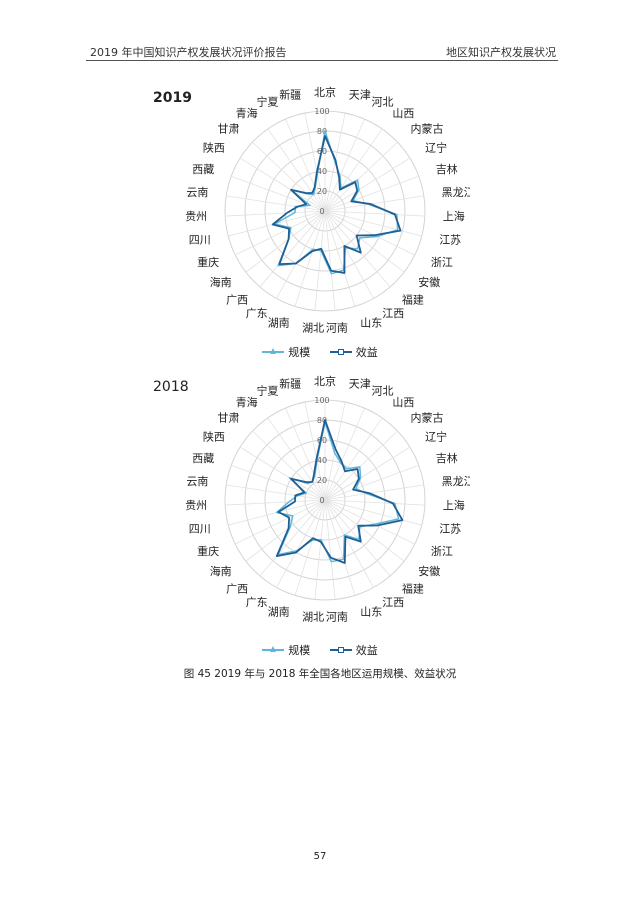  What do you see at coordinates (237, 589) in the screenshot?
I see `category-label: 广西` at bounding box center [237, 589].